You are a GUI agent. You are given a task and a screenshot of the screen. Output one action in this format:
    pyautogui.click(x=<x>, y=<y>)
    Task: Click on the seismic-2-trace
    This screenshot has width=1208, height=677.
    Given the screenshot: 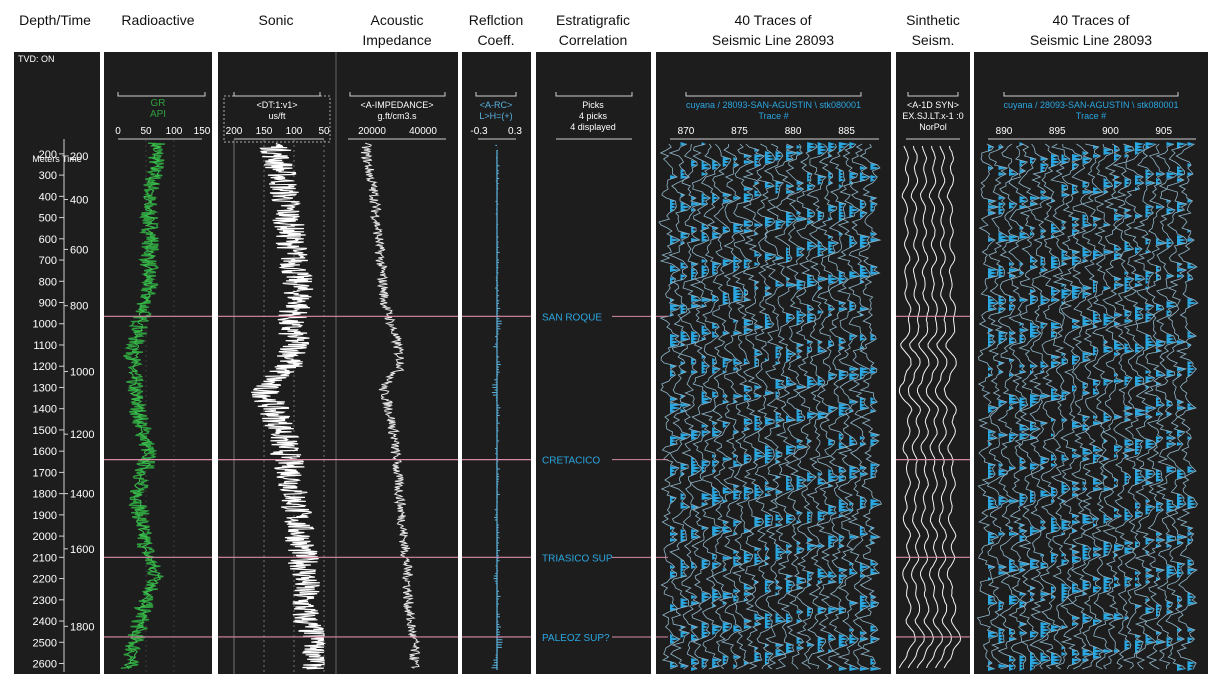 What is the action you would take?
    pyautogui.click(x=1020, y=406)
    